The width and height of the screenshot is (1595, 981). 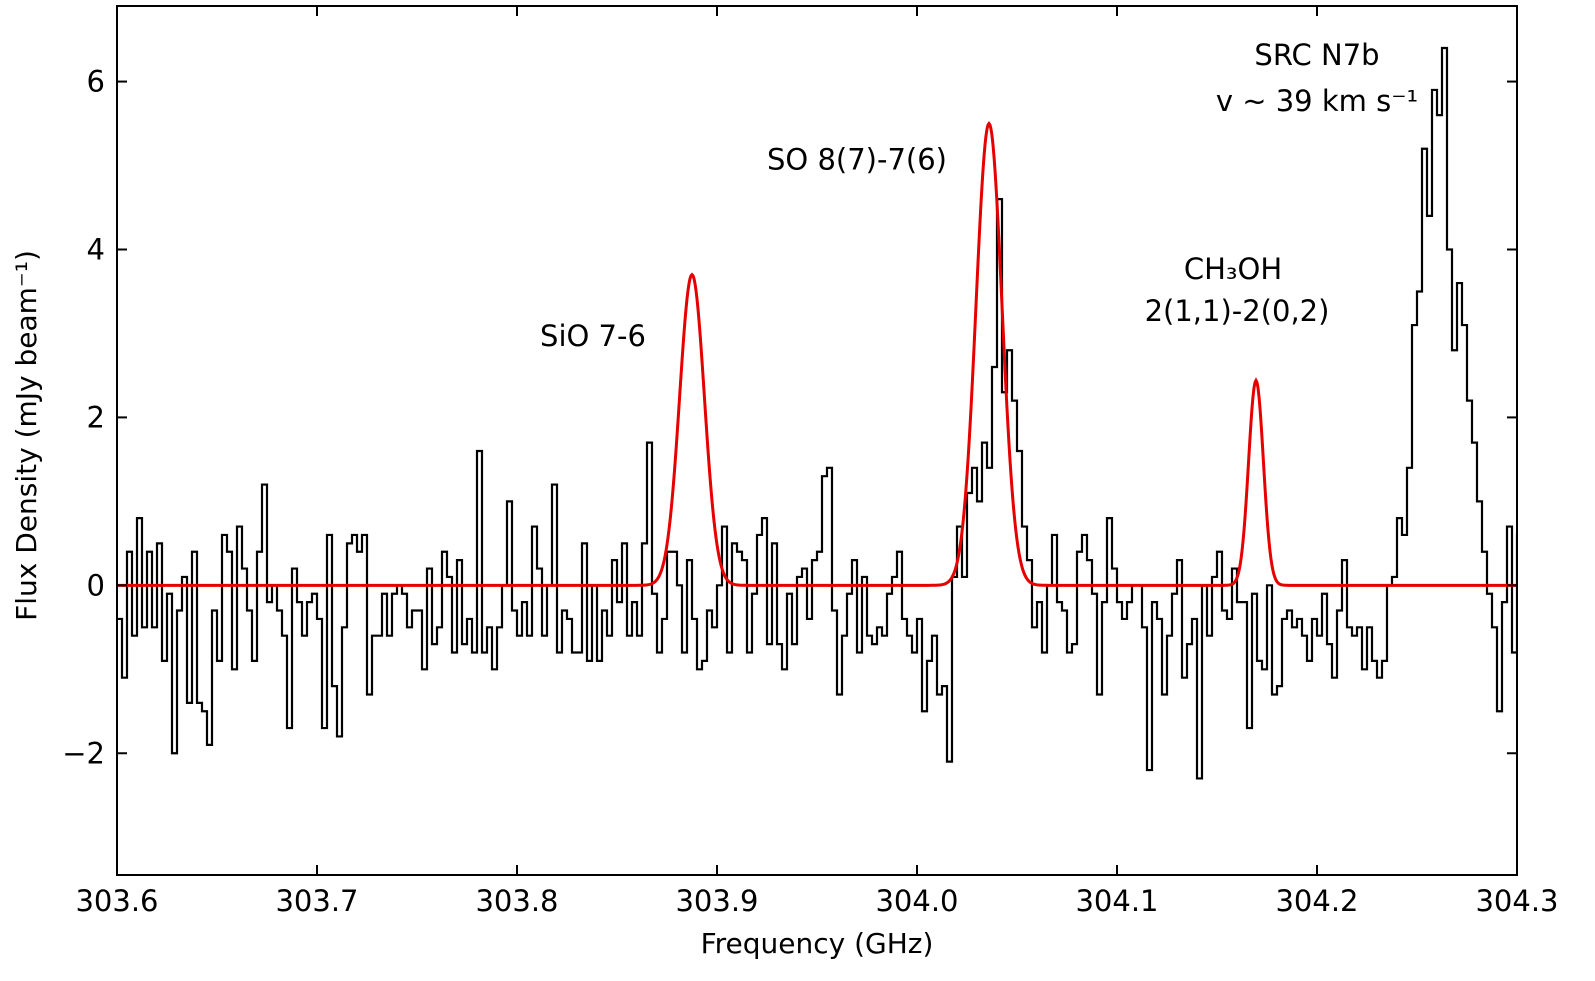 I want to click on annotation-label: 2(1,1)-2(0,2), so click(x=1237, y=311).